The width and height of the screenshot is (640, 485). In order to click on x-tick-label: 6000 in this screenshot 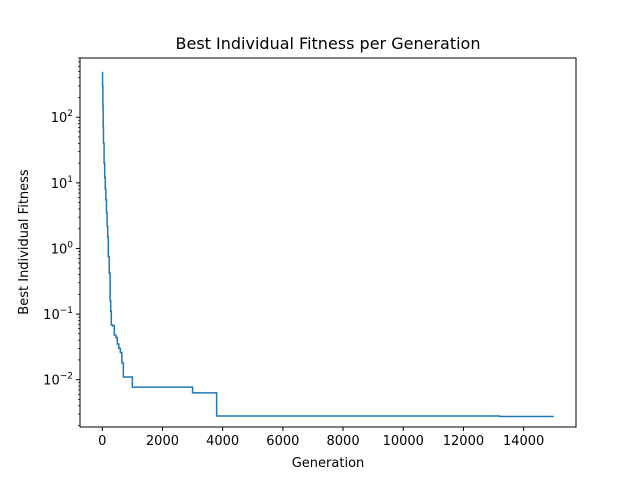, I will do `click(282, 441)`.